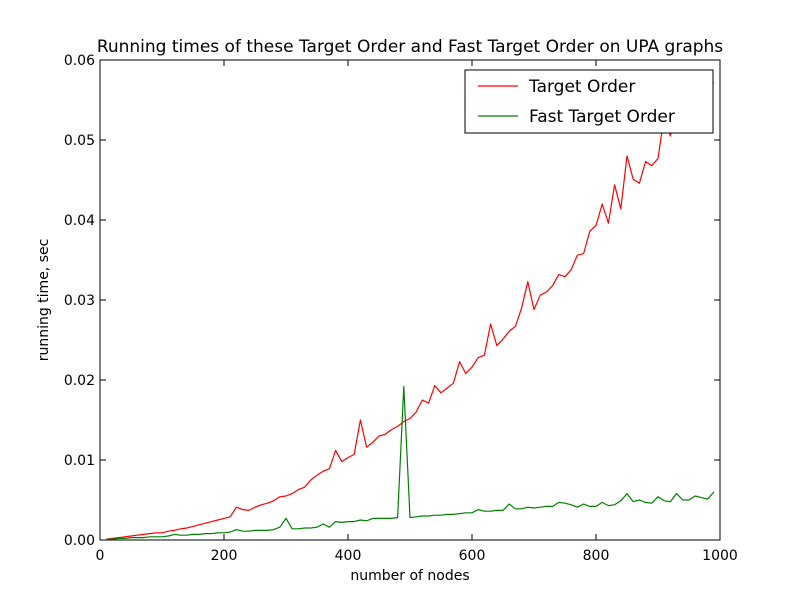 The height and width of the screenshot is (600, 800). Describe the element at coordinates (79, 461) in the screenshot. I see `y-tick-label: 0.01` at that location.